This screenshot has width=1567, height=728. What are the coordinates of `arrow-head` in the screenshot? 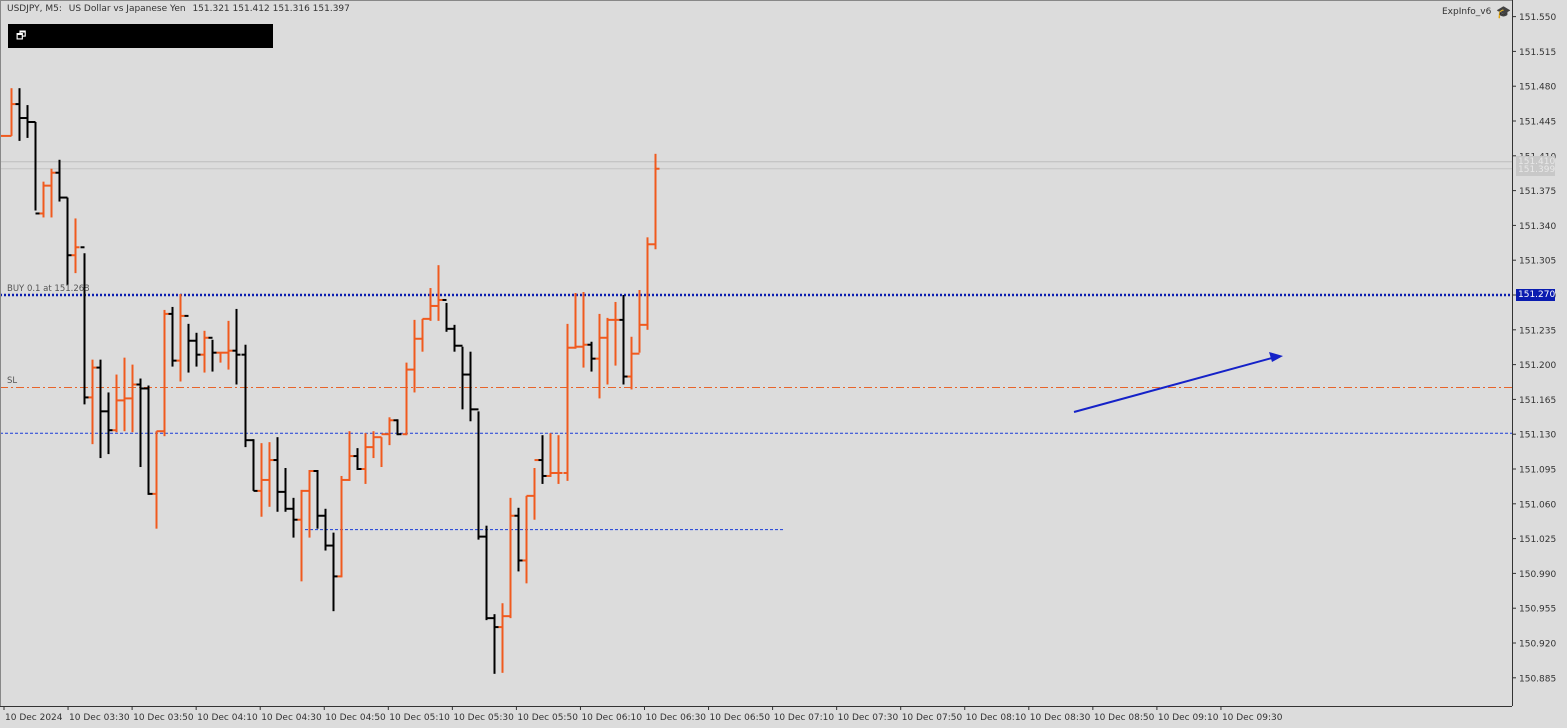 It's located at (1276, 357).